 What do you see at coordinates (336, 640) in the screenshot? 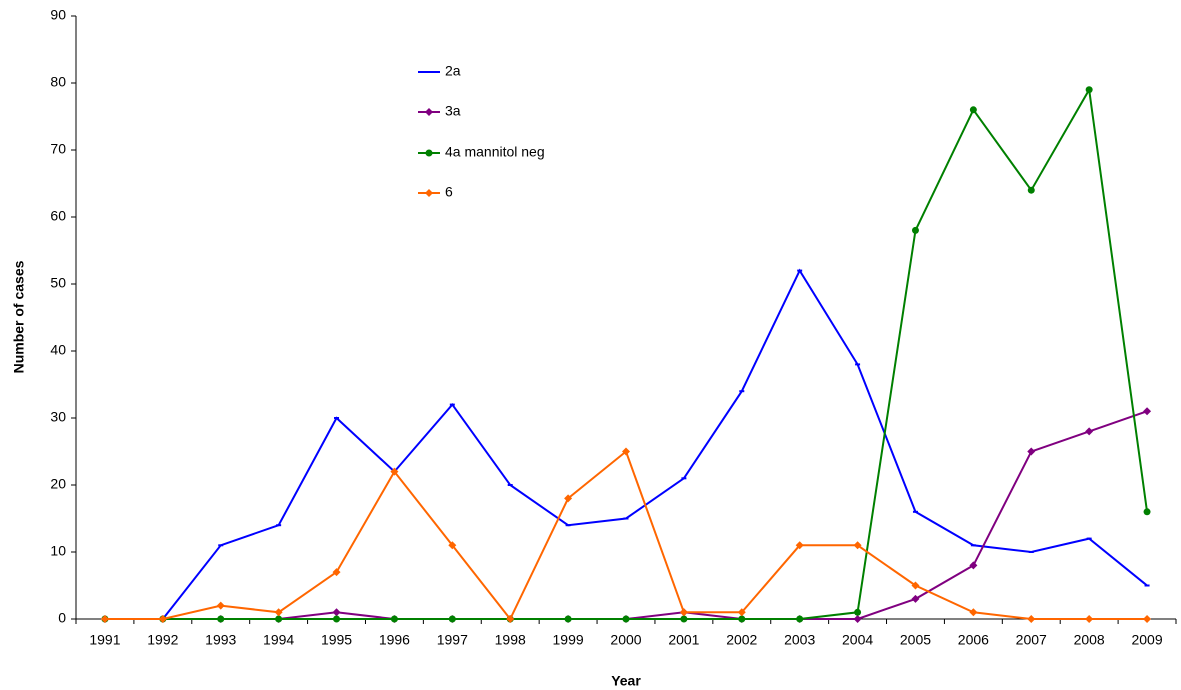
I see `x-tick-label: 1995` at bounding box center [336, 640].